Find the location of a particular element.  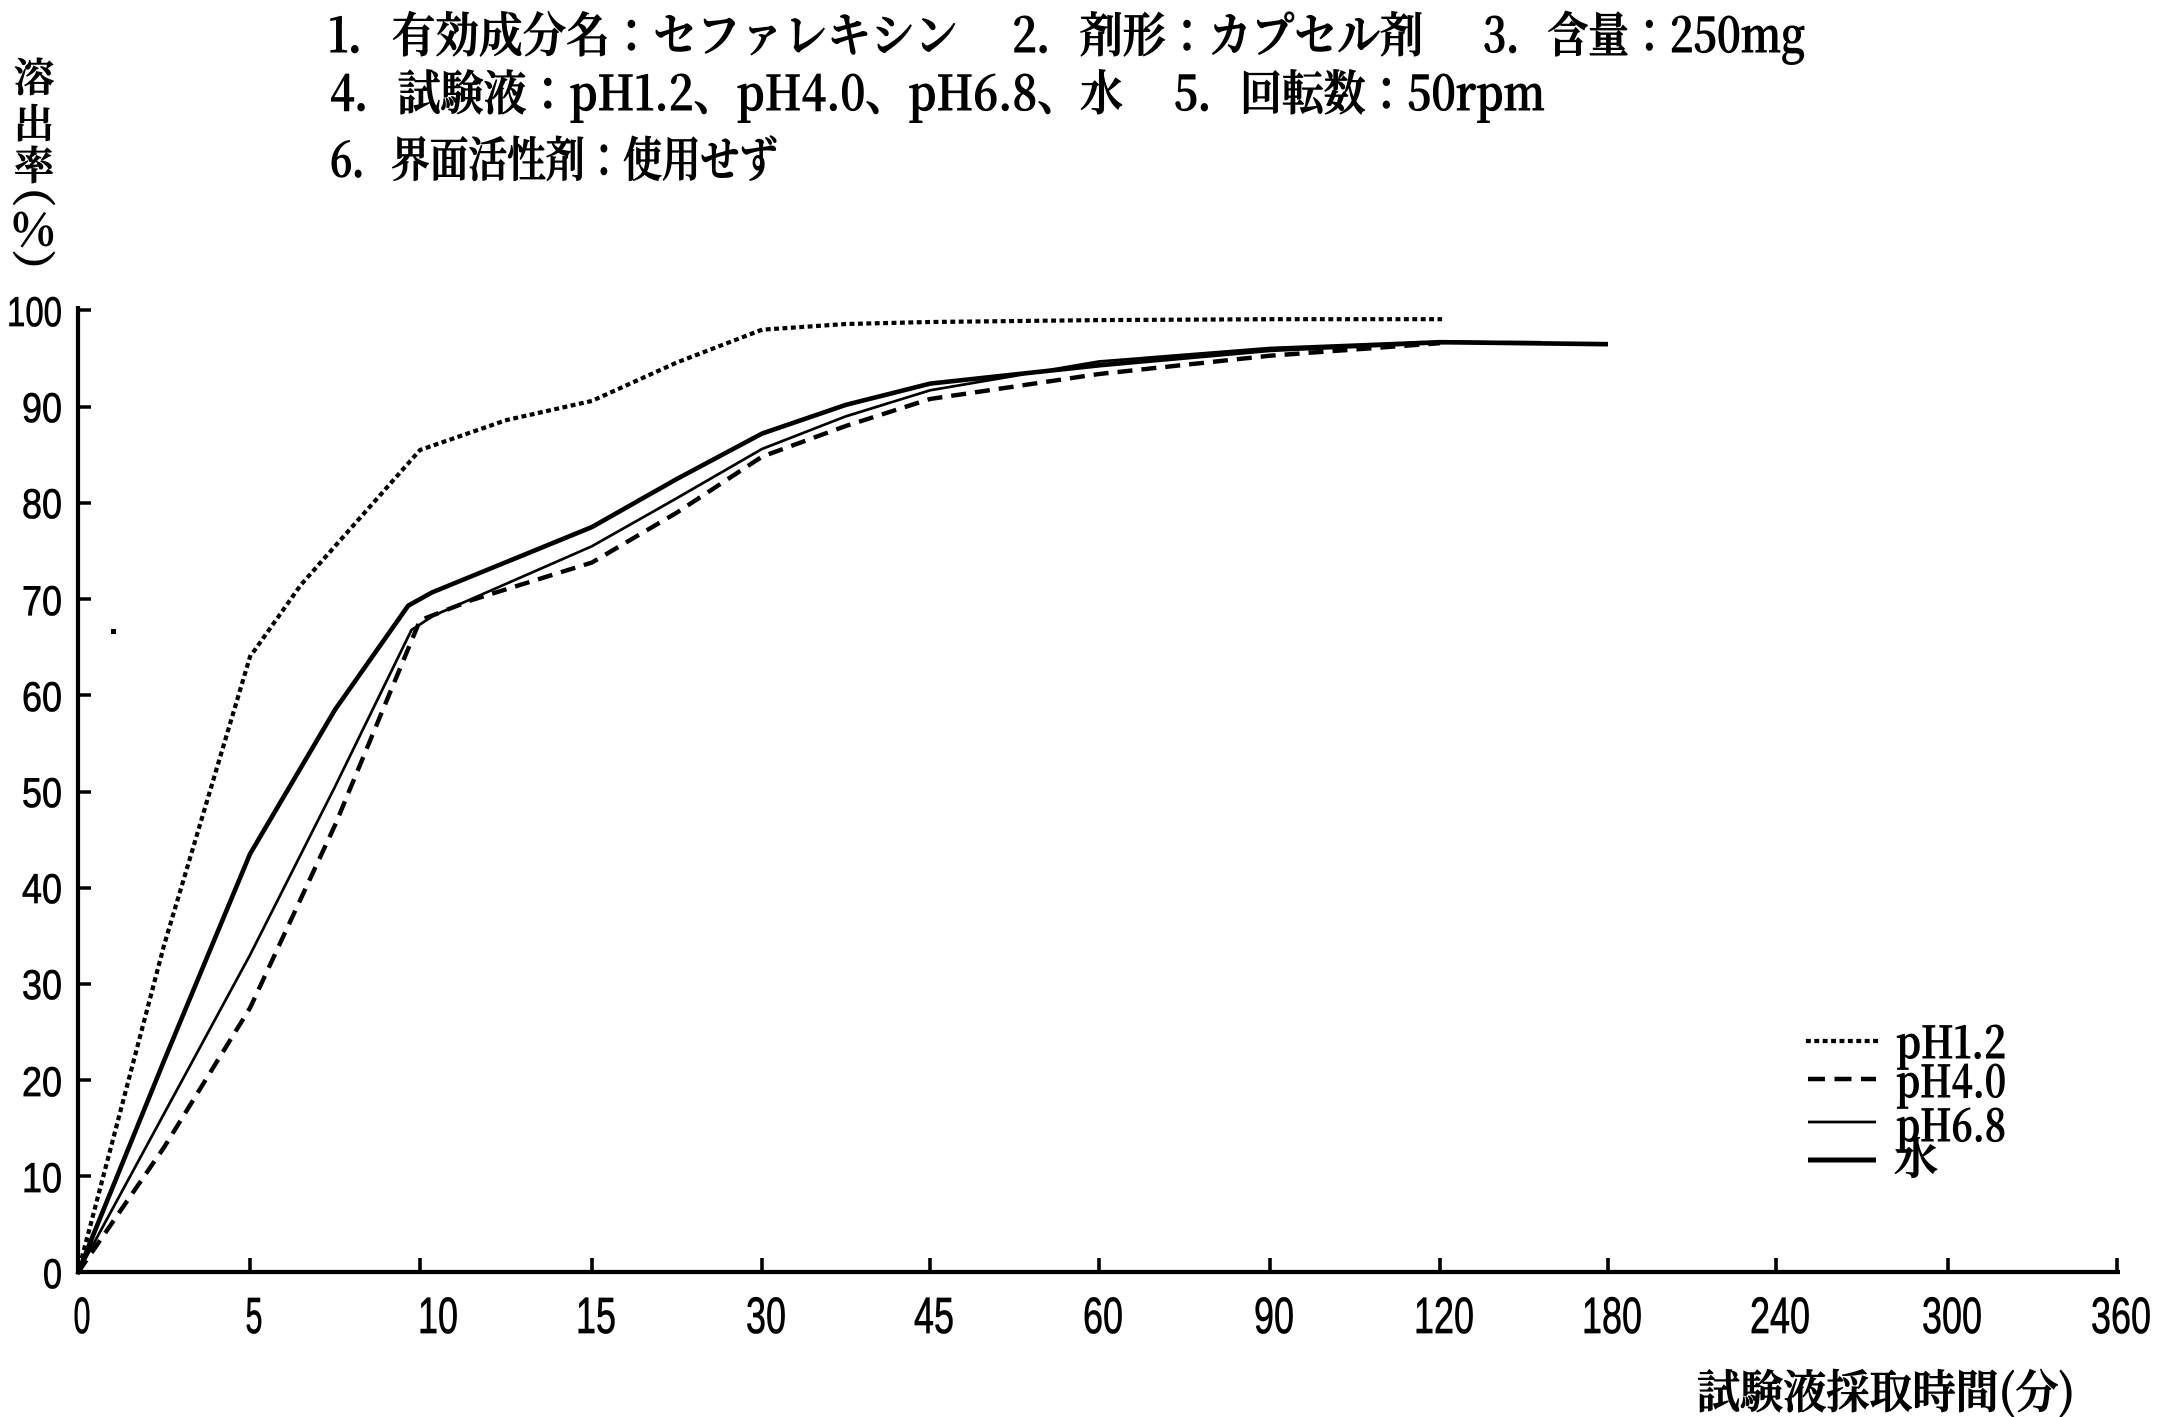

svg-text: 40 is located at coordinates (42, 888).